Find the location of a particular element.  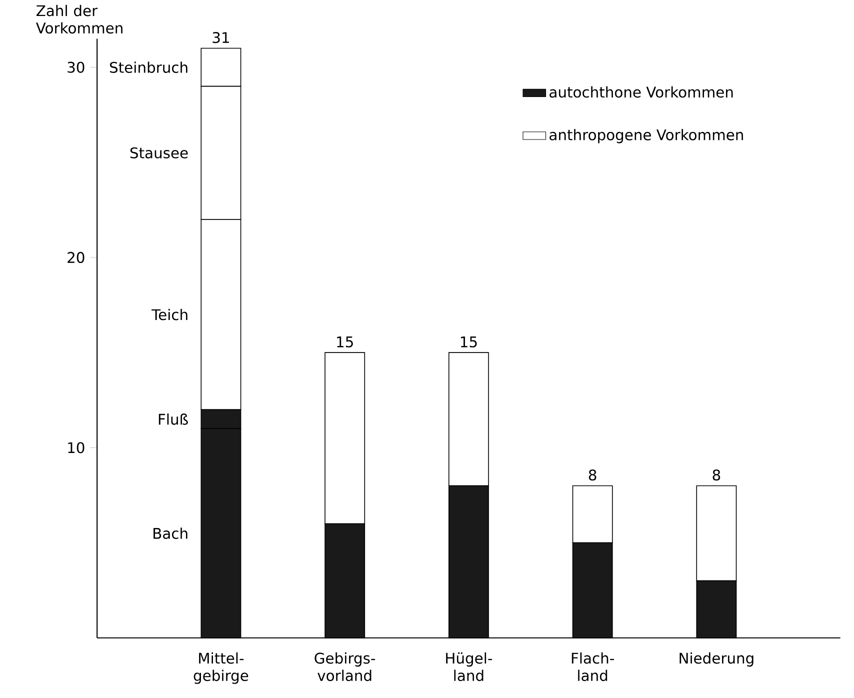

x-tick-label: Flach- land is located at coordinates (593, 667).